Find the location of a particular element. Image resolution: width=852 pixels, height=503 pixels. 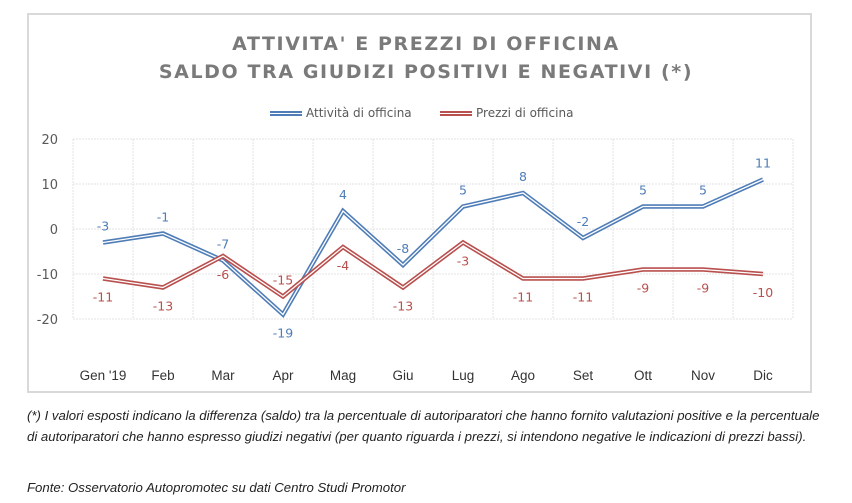

x-tick-label: Mag is located at coordinates (343, 375).